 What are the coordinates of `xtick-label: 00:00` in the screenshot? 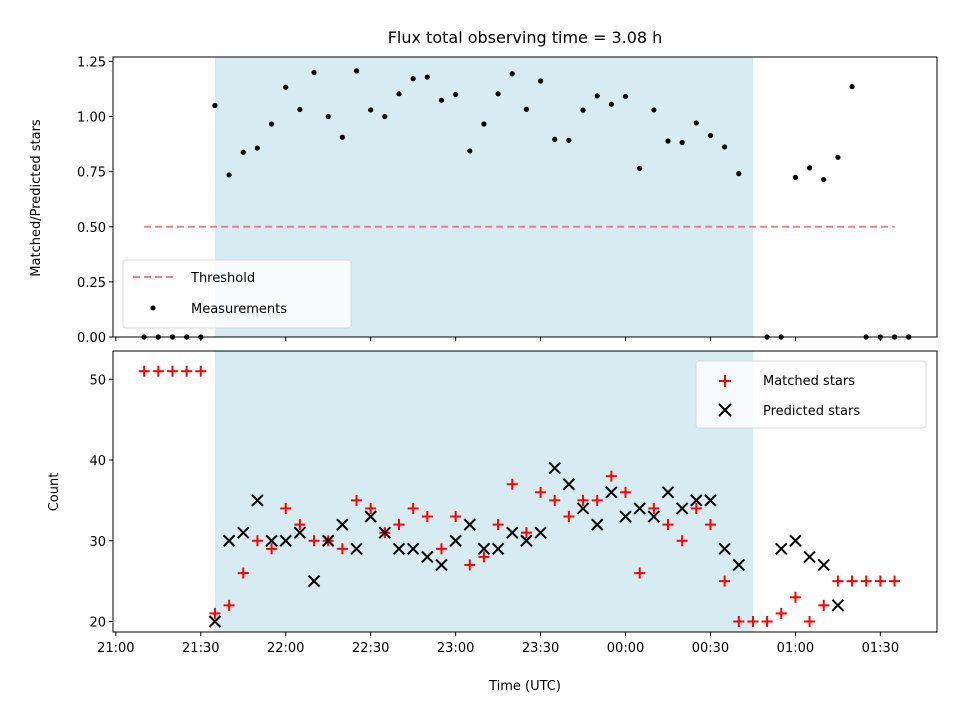 It's located at (625, 648).